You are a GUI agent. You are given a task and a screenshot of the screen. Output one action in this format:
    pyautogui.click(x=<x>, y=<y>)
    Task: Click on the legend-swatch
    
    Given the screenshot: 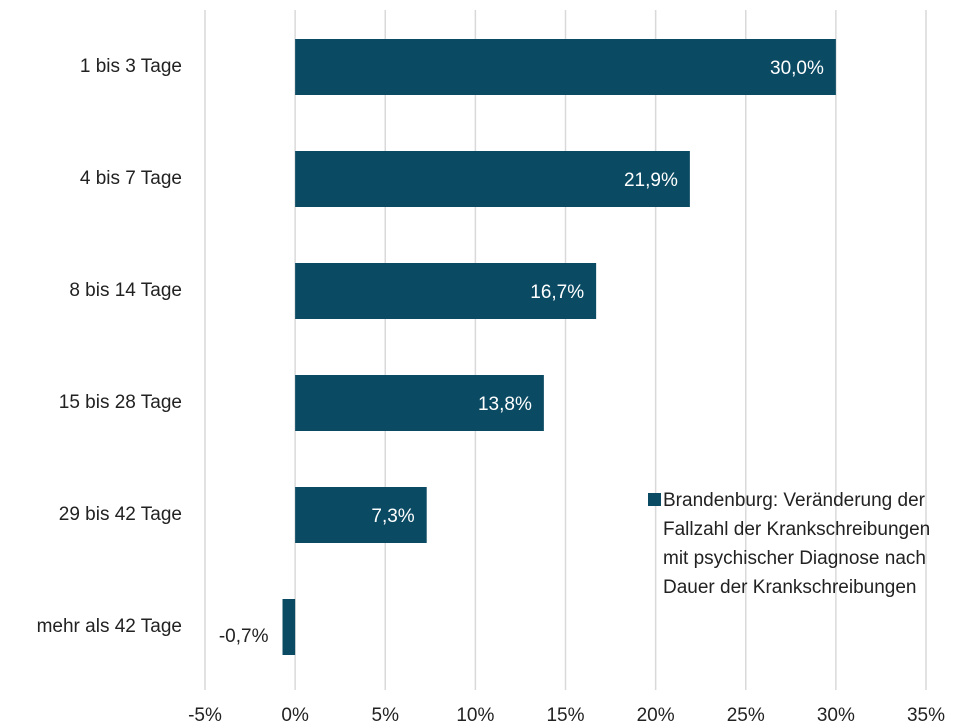 What is the action you would take?
    pyautogui.click(x=654, y=499)
    